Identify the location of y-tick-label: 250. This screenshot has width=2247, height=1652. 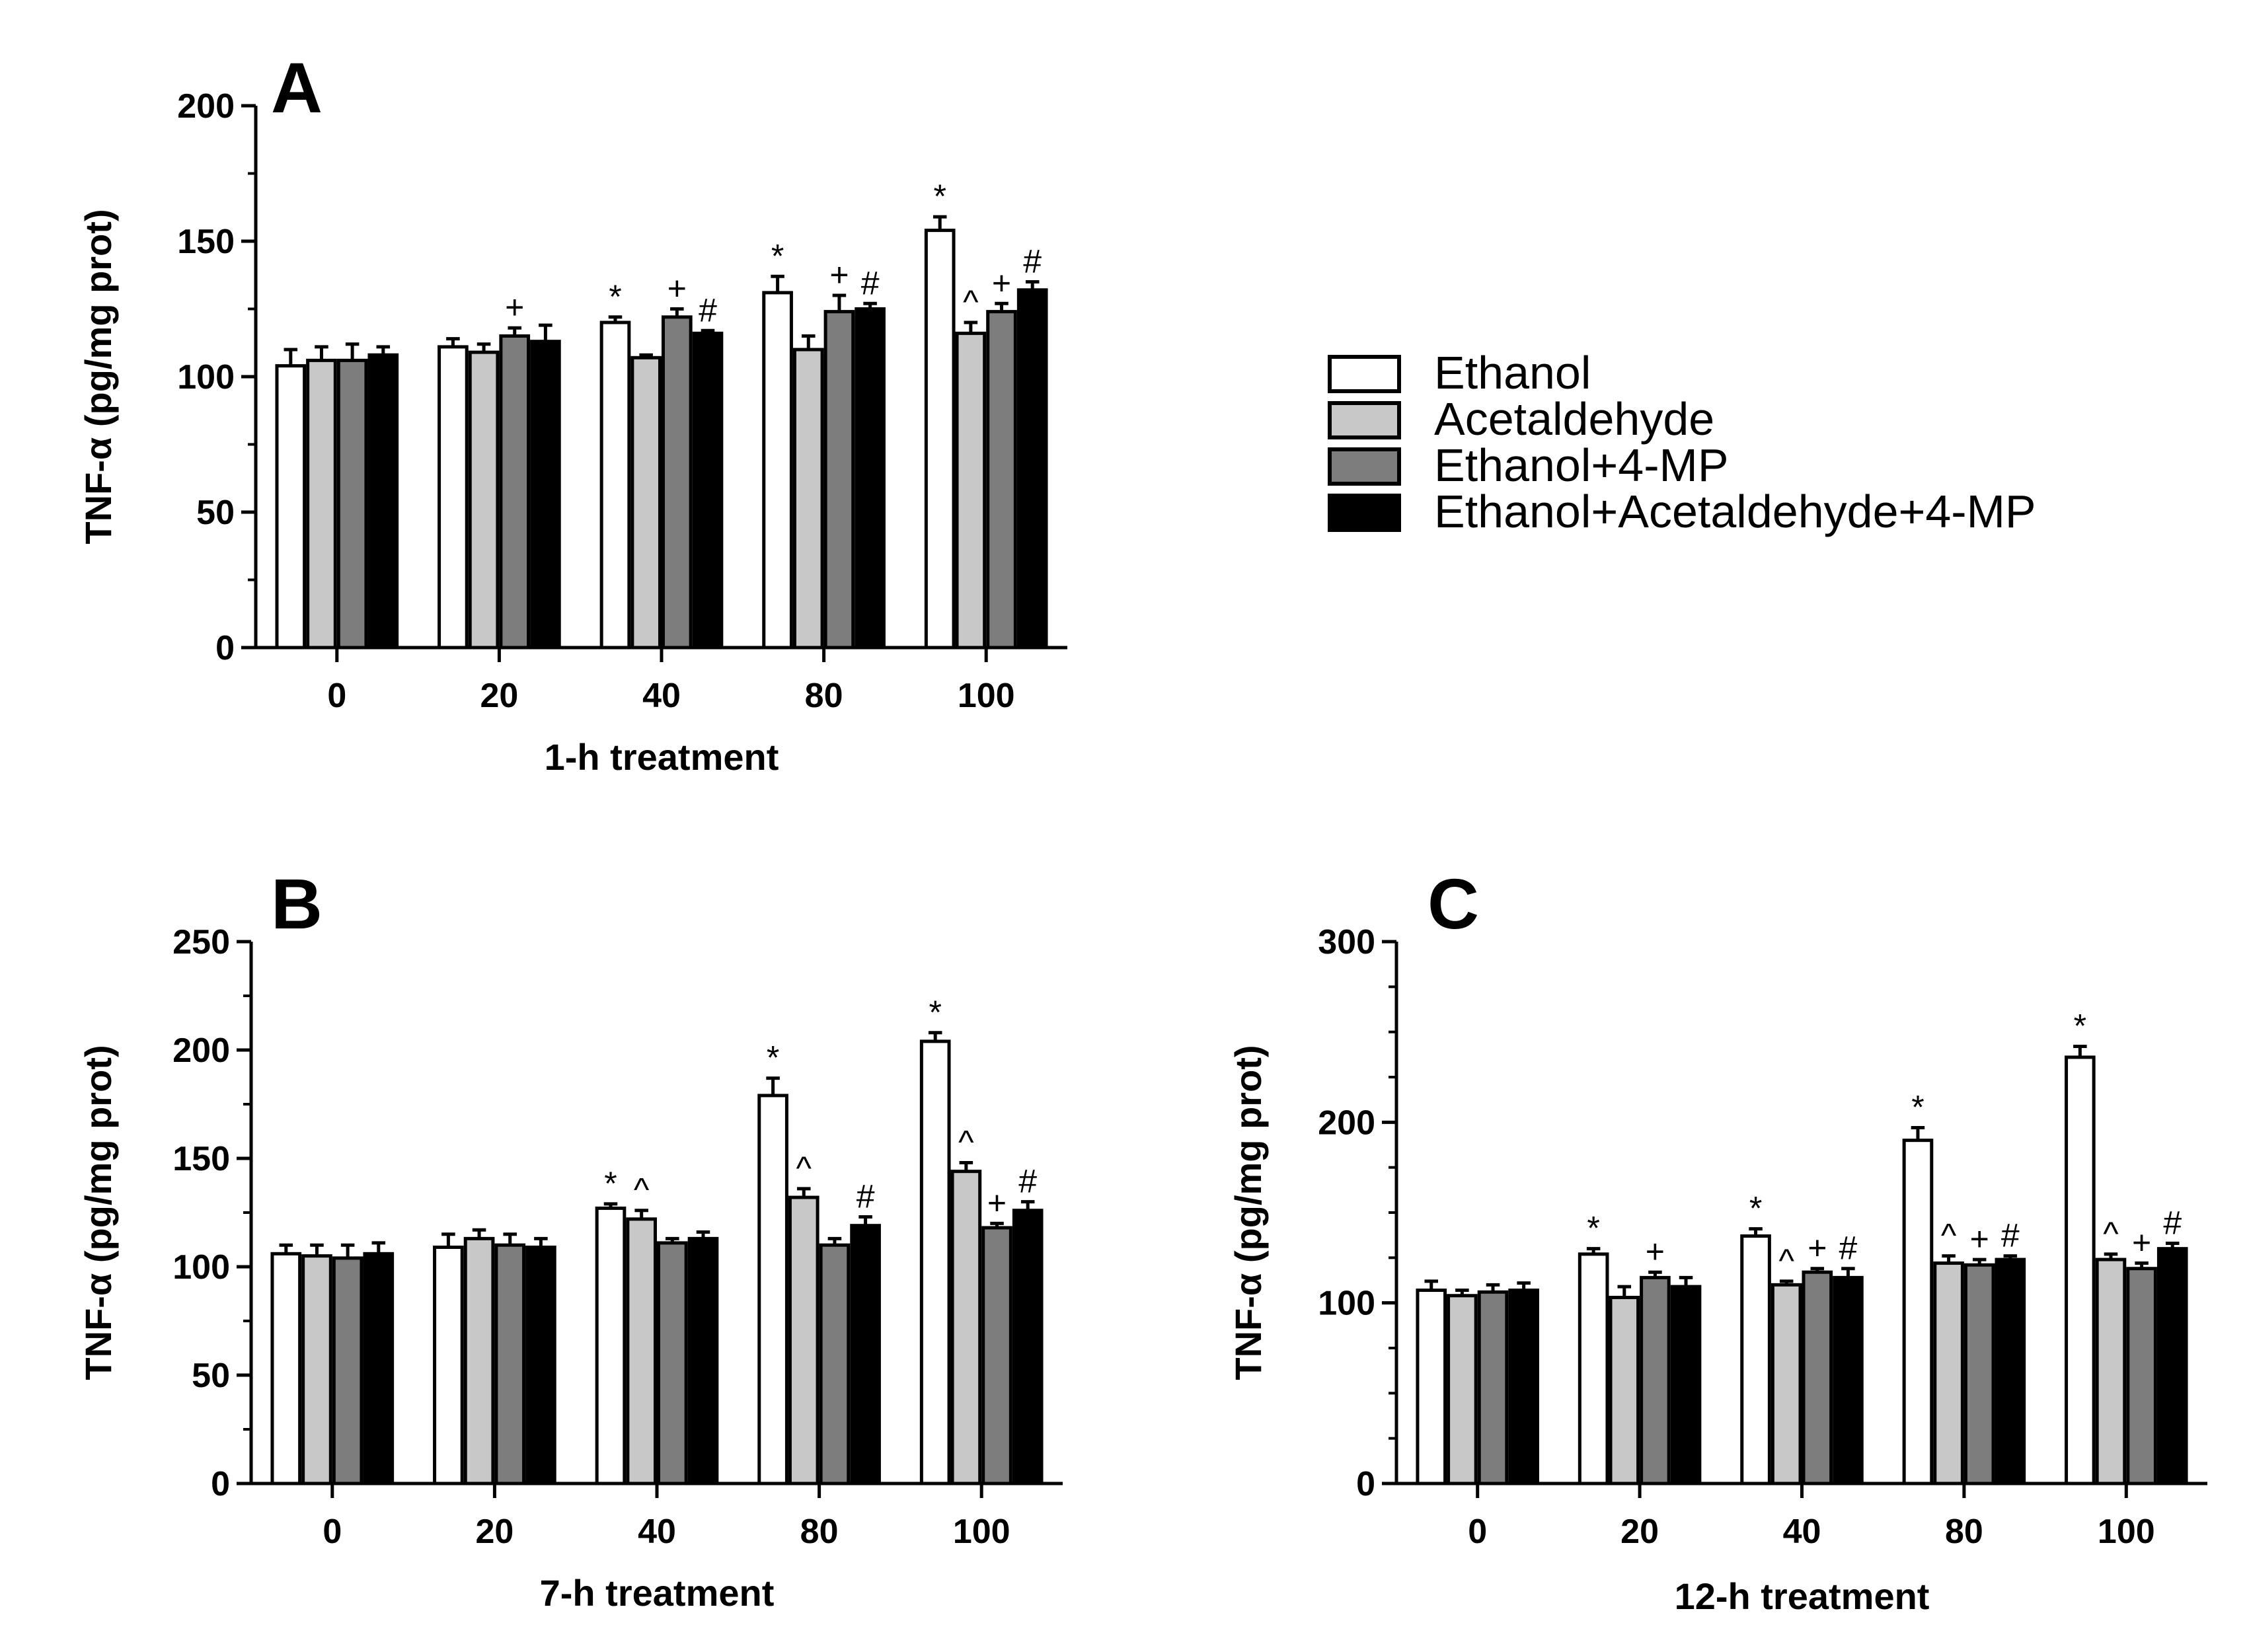
(201, 942).